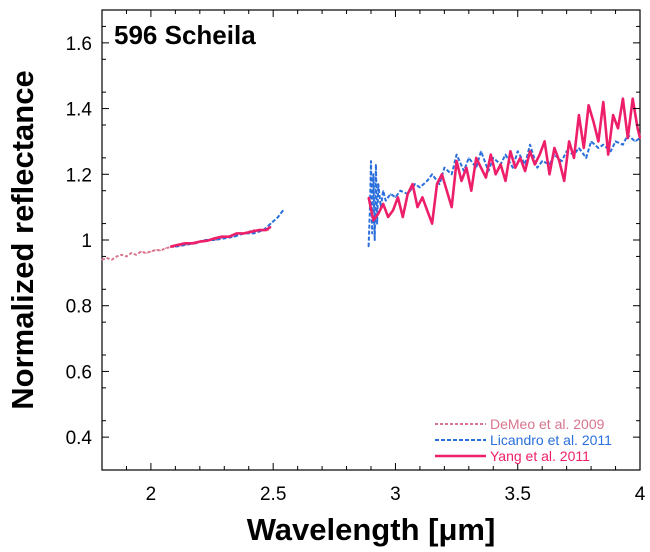 The width and height of the screenshot is (650, 552). I want to click on y-tick-label: 0.8, so click(79, 307).